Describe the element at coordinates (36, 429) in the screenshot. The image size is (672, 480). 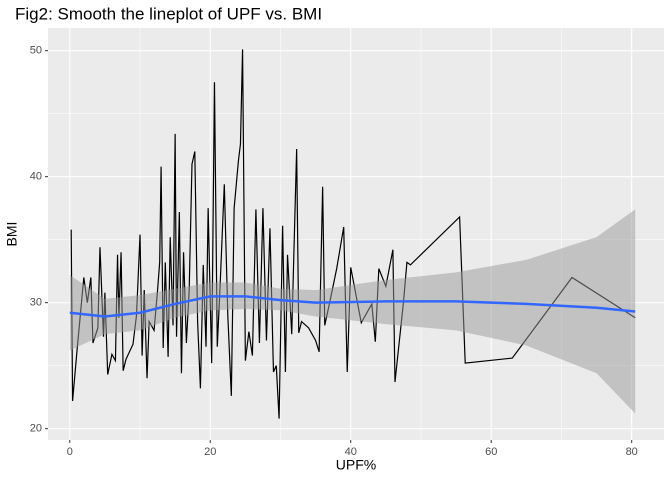
I see `y-tick-label: 20` at that location.